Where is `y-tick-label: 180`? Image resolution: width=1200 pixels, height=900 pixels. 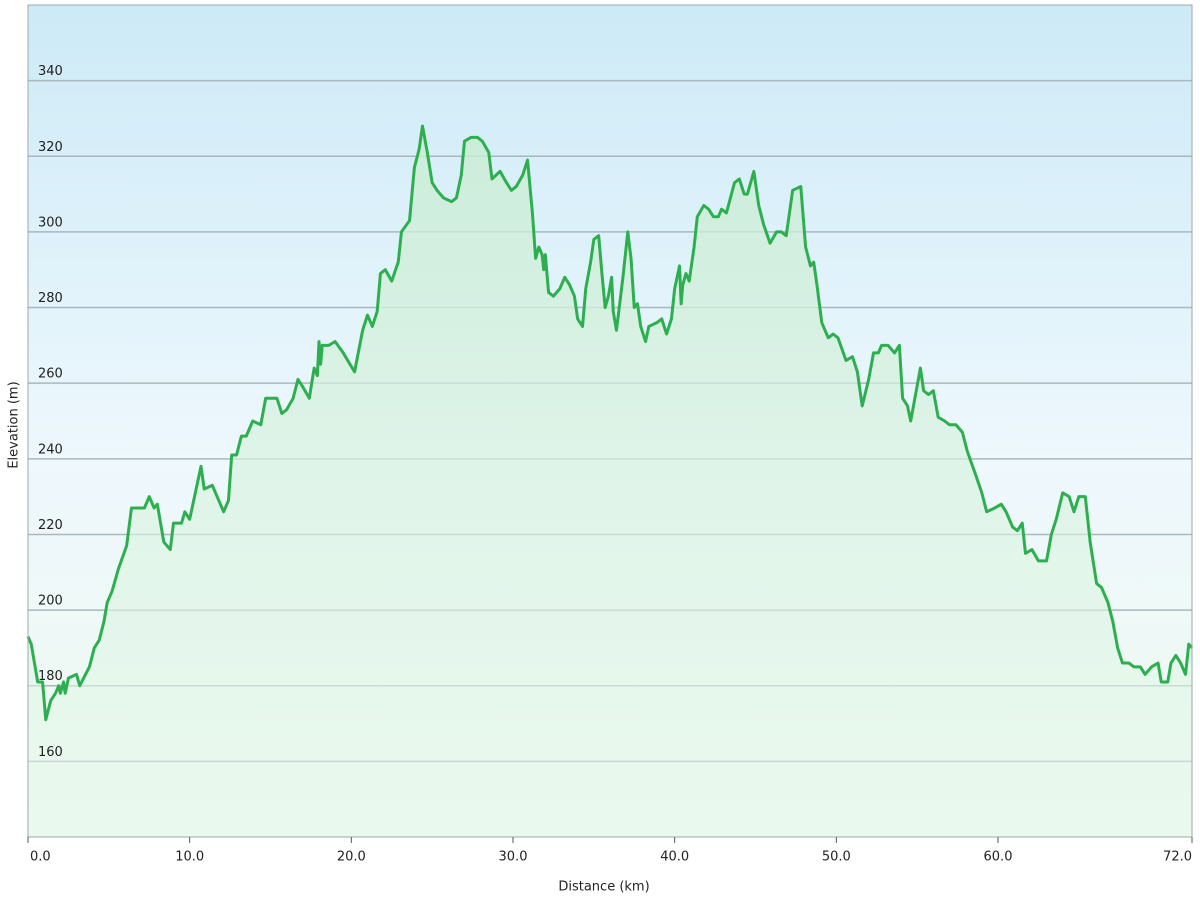 y-tick-label: 180 is located at coordinates (50, 676).